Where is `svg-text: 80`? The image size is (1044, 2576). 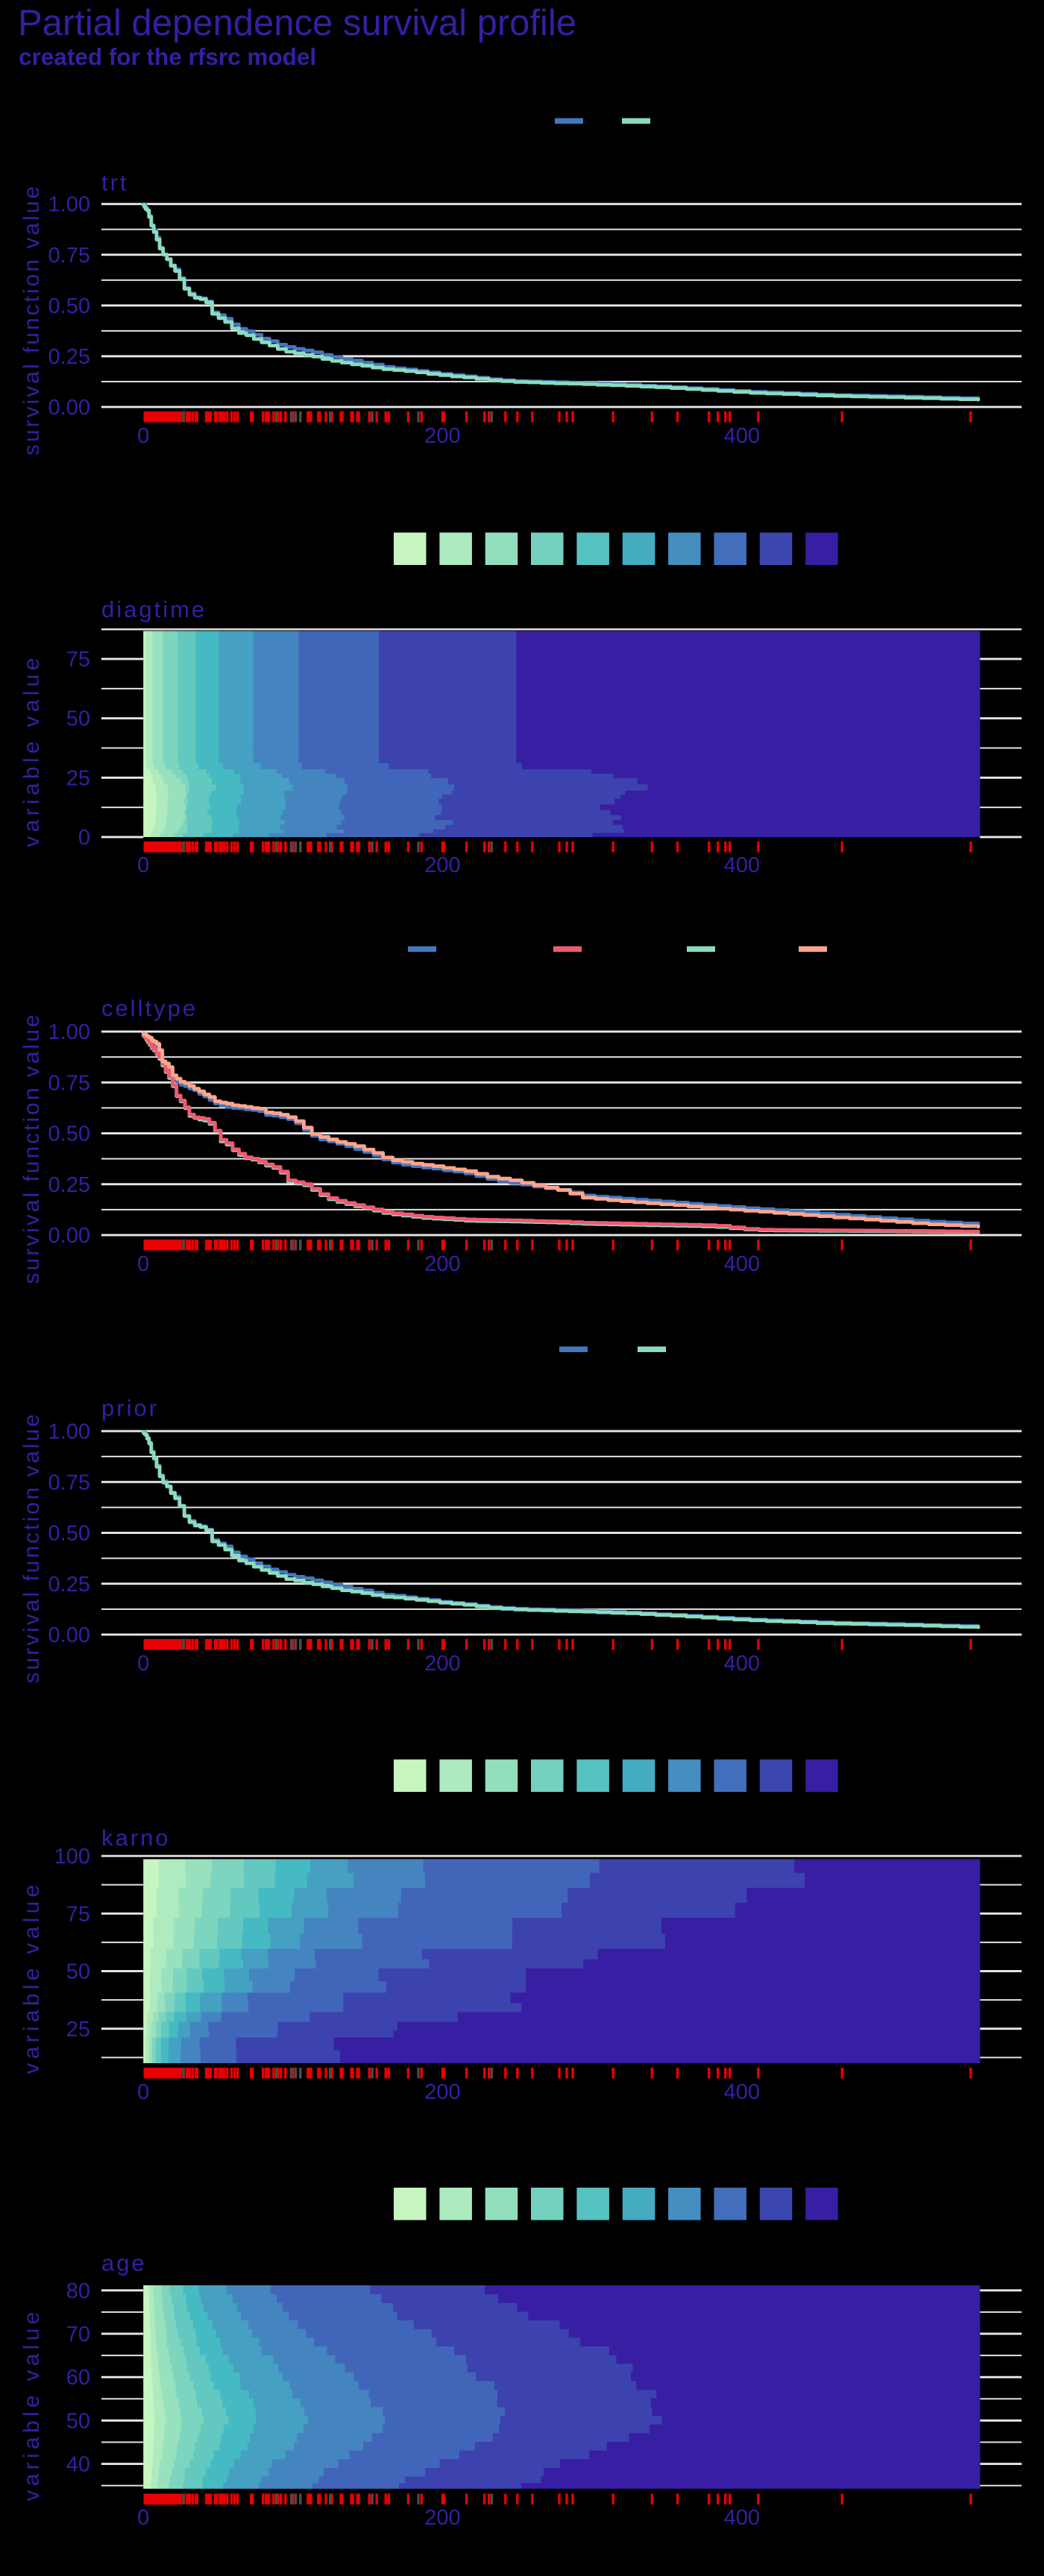 svg-text: 80 is located at coordinates (78, 2291).